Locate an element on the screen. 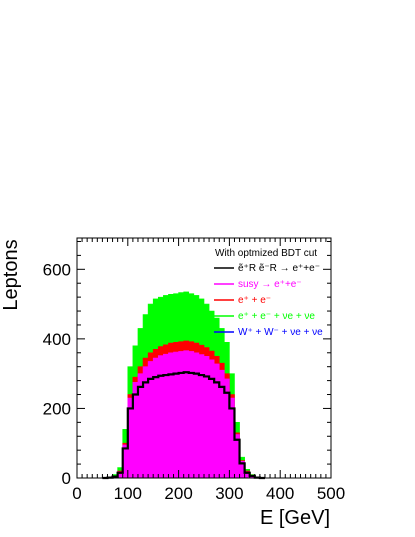 The width and height of the screenshot is (415, 537). legend-label: ẽ⁺R ẽ⁻R → e⁺+e⁻ is located at coordinates (279, 268).